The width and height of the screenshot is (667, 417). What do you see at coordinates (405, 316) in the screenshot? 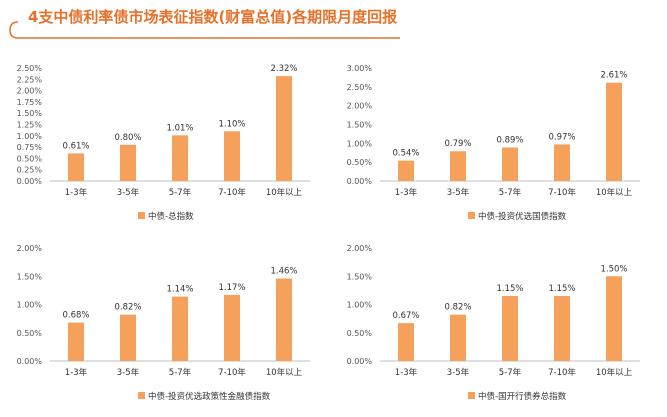
I see `data-label: 0.67%` at bounding box center [405, 316].